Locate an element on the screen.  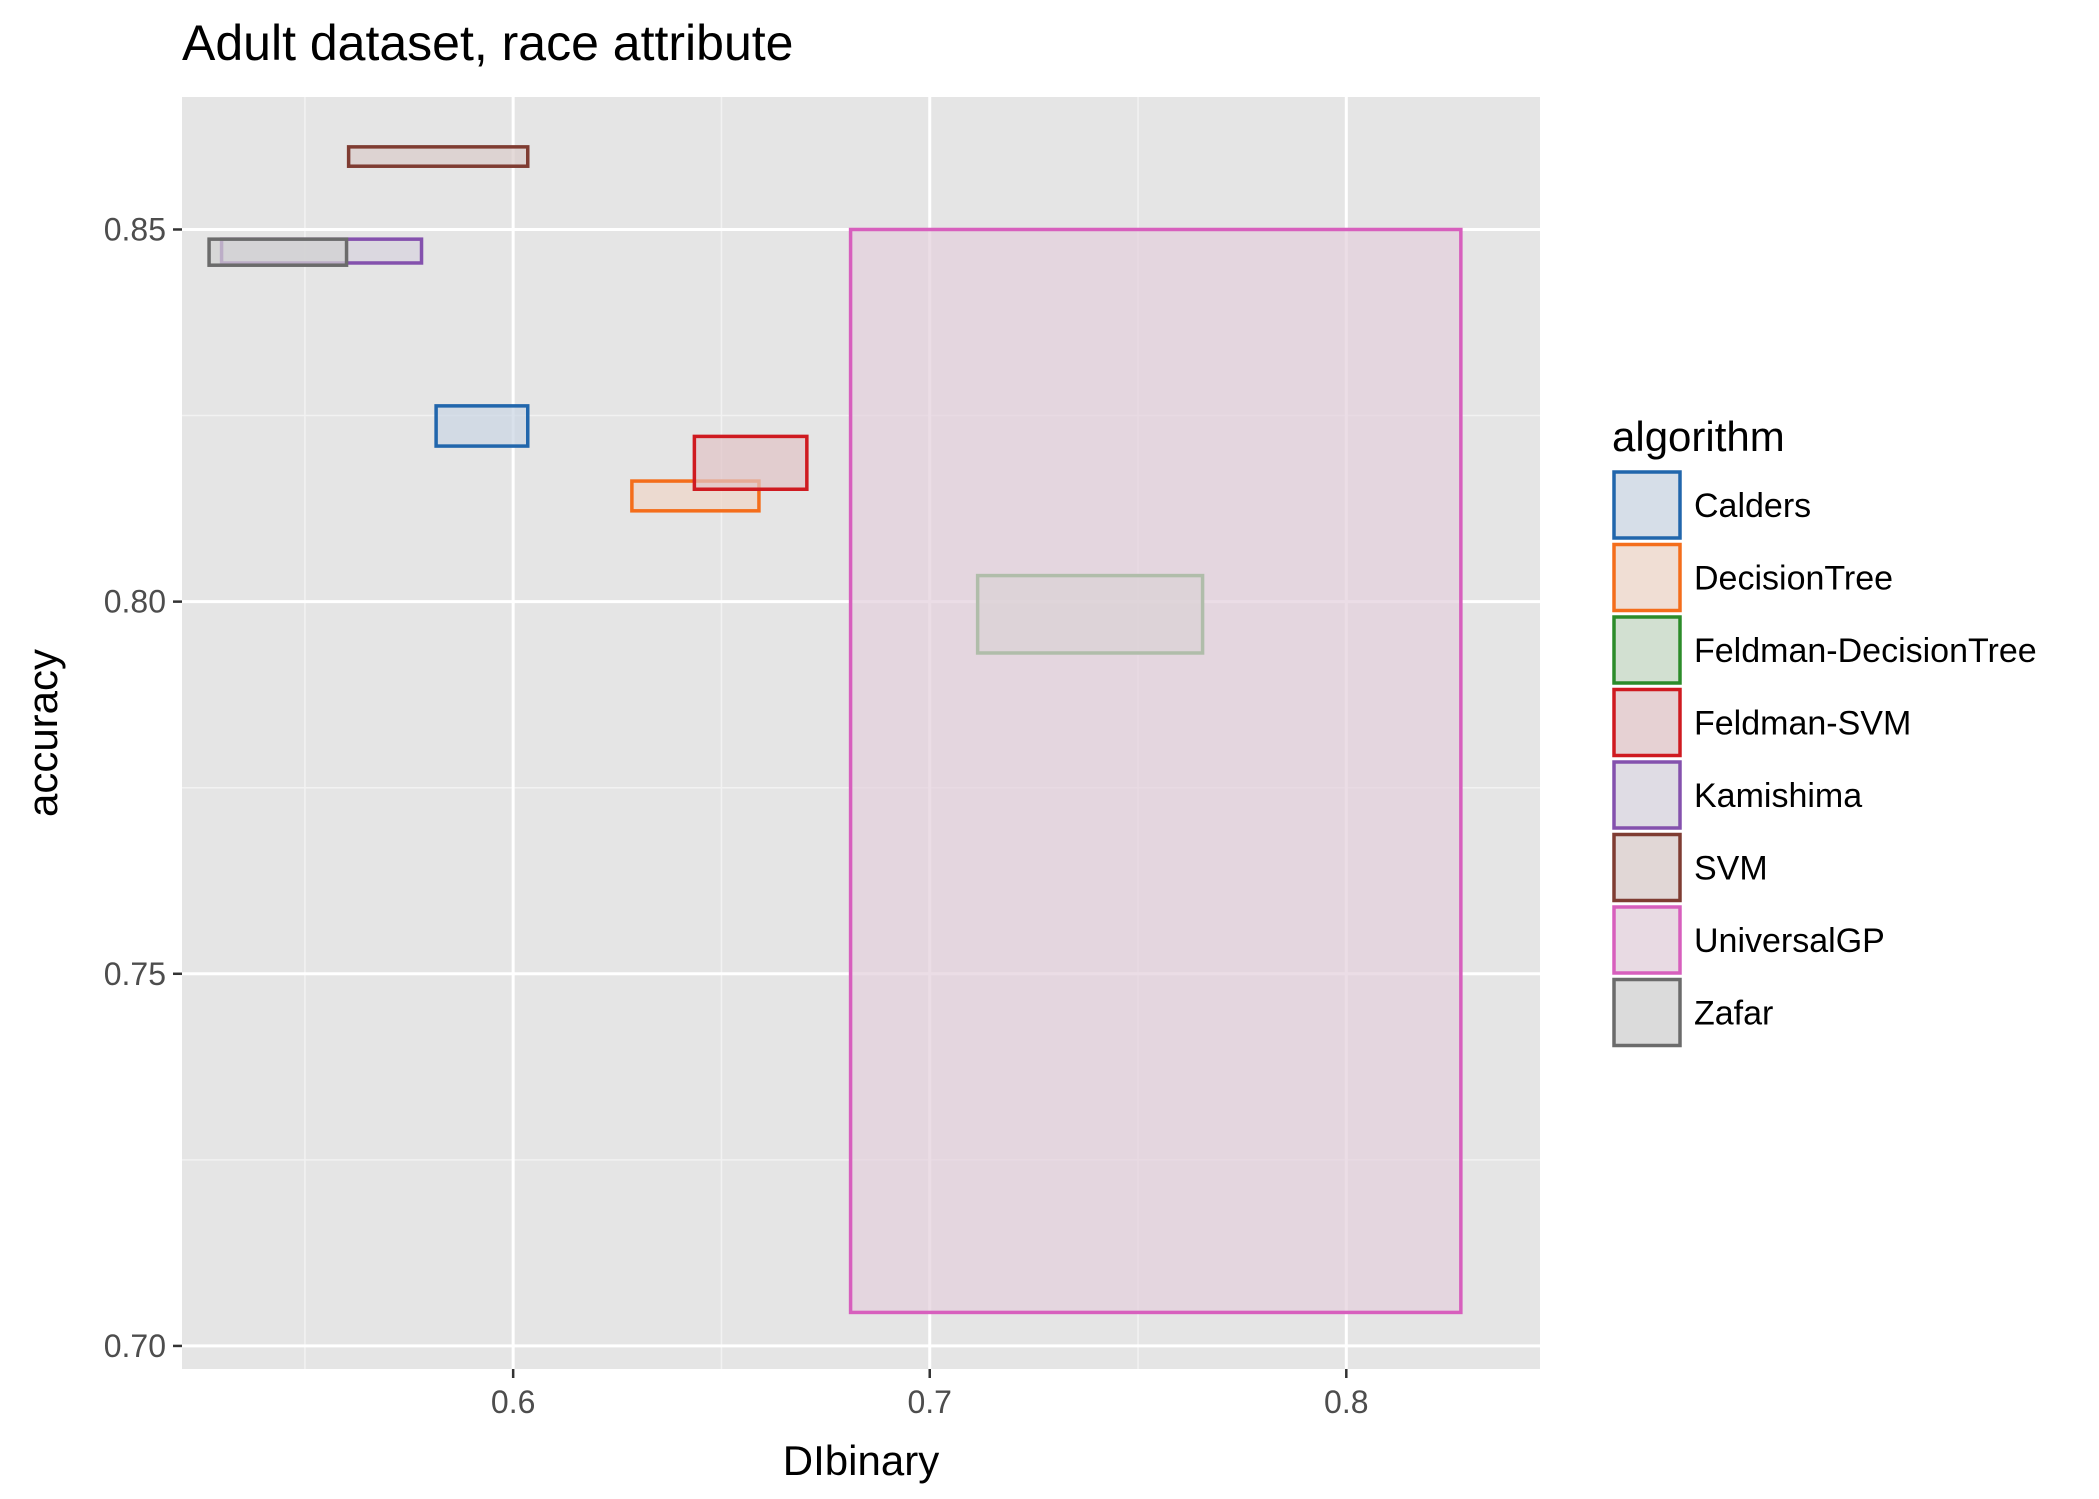
legend-key-calders is located at coordinates (1647, 505).